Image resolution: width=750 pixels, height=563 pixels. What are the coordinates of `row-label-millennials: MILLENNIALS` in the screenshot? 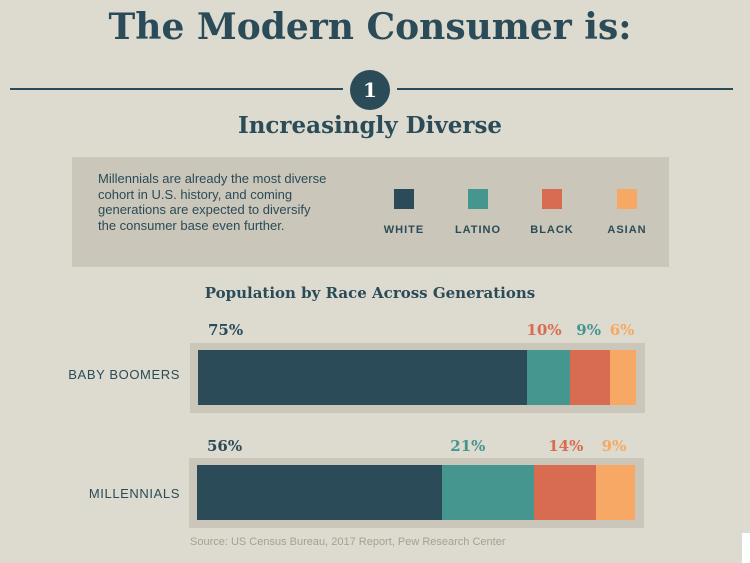 It's located at (134, 493).